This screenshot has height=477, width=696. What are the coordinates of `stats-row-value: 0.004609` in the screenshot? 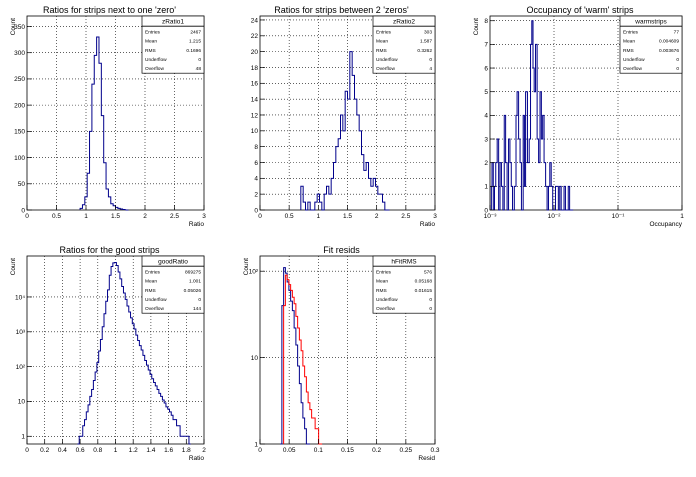 It's located at (669, 42).